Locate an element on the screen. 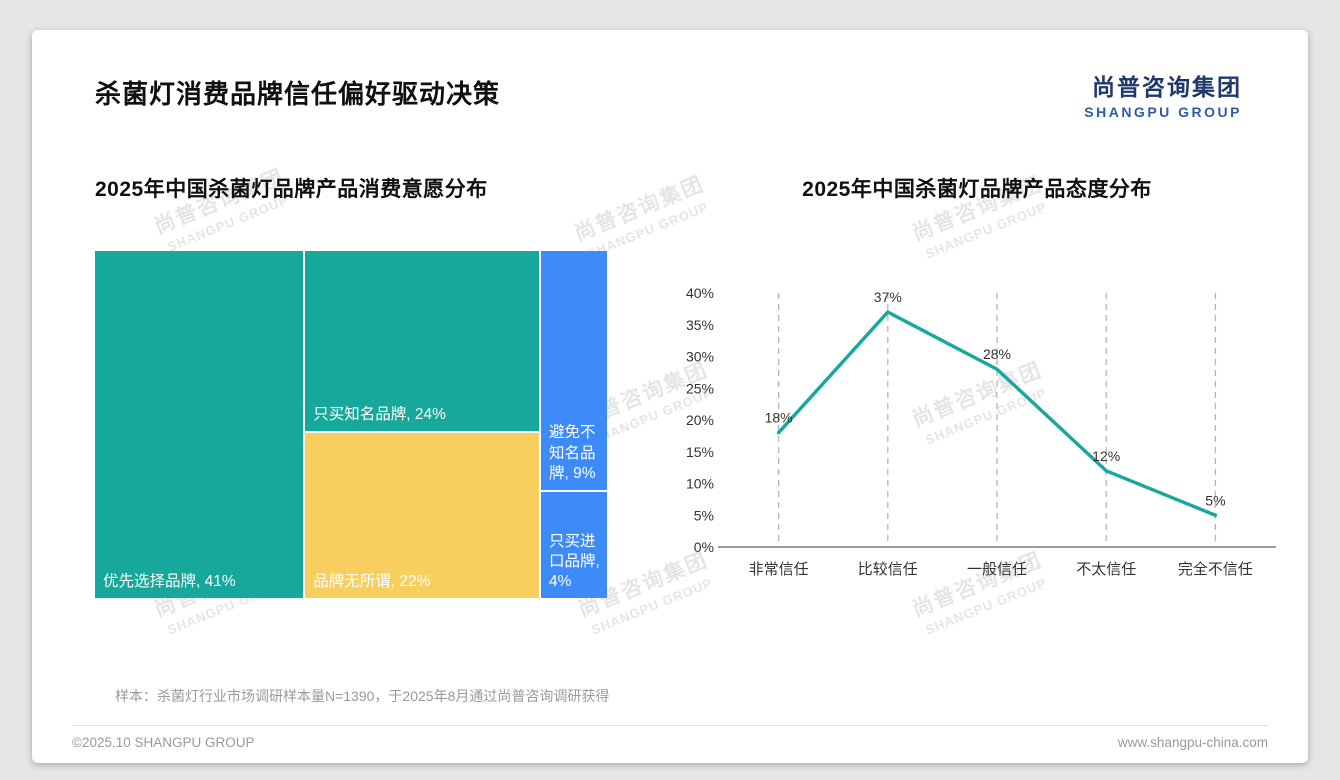 The image size is (1340, 780). x-tick-label: 不太信任 is located at coordinates (1106, 569).